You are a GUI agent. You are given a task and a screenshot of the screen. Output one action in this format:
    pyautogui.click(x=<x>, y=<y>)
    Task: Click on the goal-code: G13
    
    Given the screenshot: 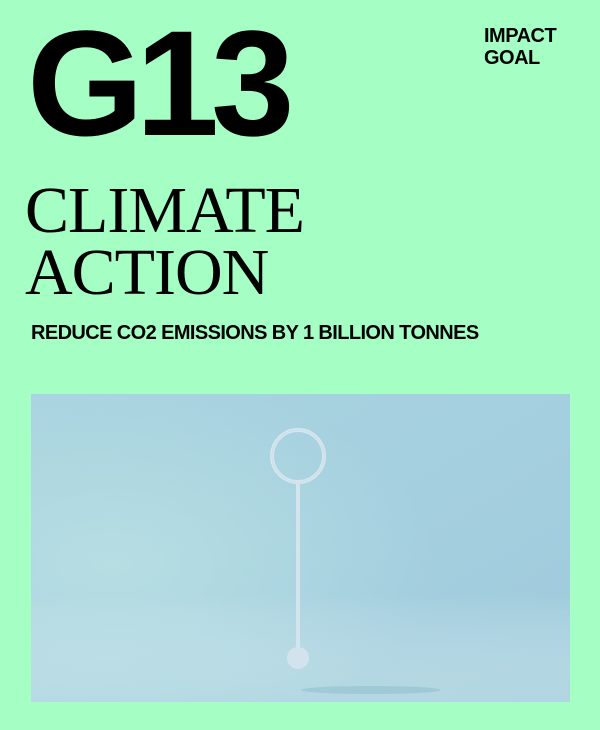 What is the action you would take?
    pyautogui.click(x=161, y=83)
    